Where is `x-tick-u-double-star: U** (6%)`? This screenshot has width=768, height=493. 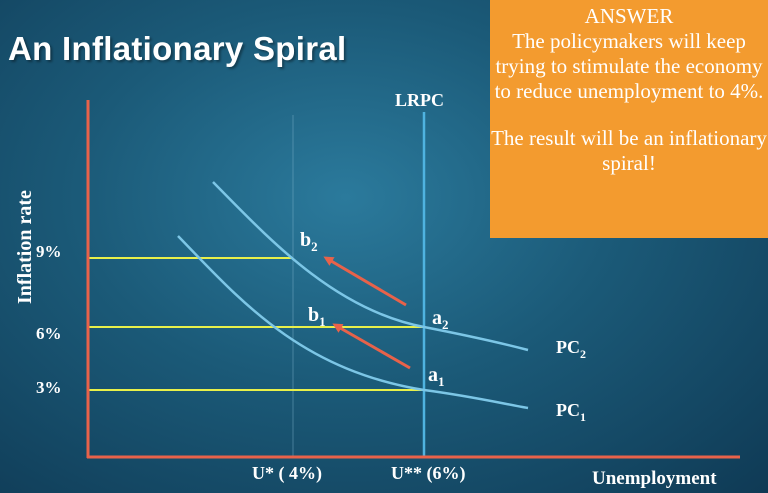 x-tick-u-double-star: U** (6%) is located at coordinates (428, 473).